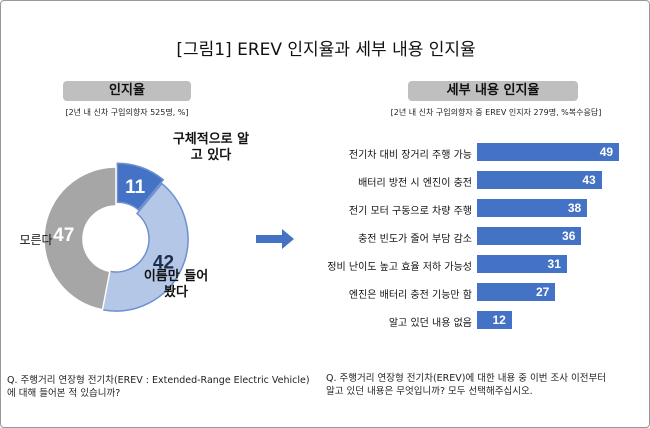 The image size is (650, 428). What do you see at coordinates (275, 239) in the screenshot?
I see `right-arrow-icon` at bounding box center [275, 239].